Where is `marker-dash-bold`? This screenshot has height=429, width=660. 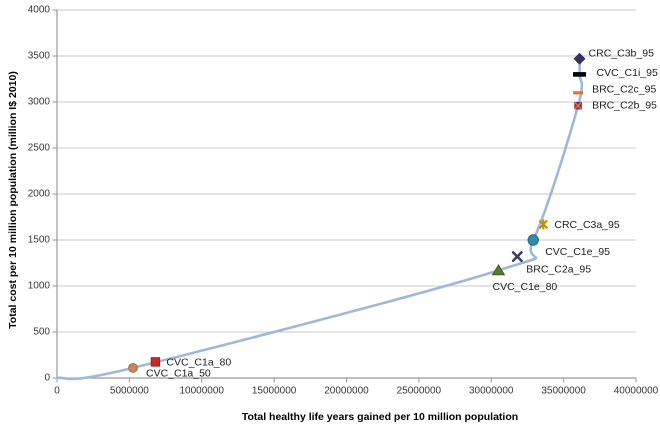 marker-dash-bold is located at coordinates (580, 74).